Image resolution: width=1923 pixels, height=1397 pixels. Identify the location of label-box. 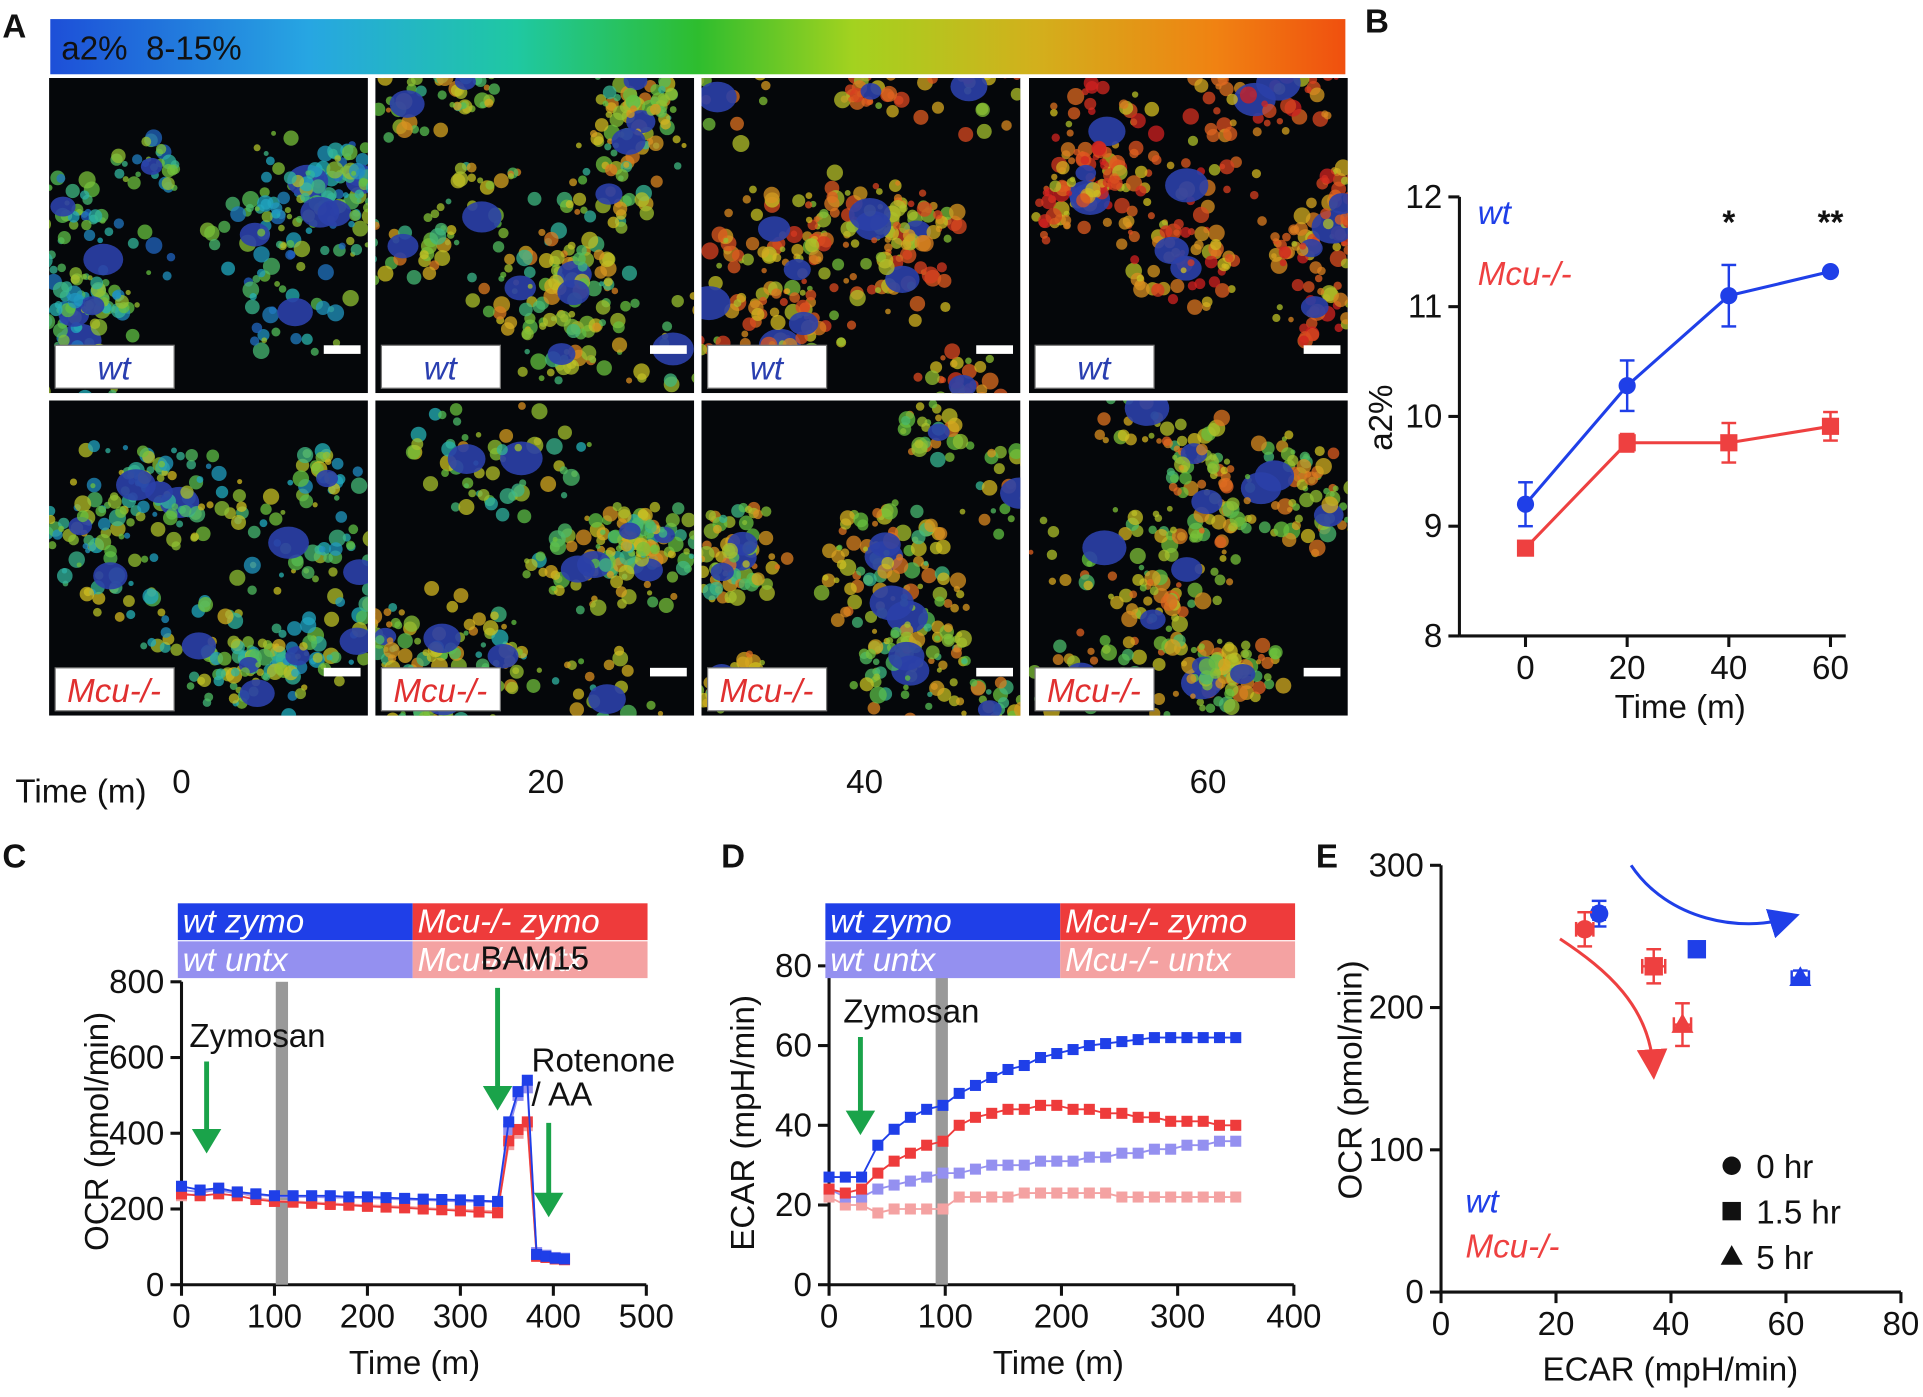
(114, 366).